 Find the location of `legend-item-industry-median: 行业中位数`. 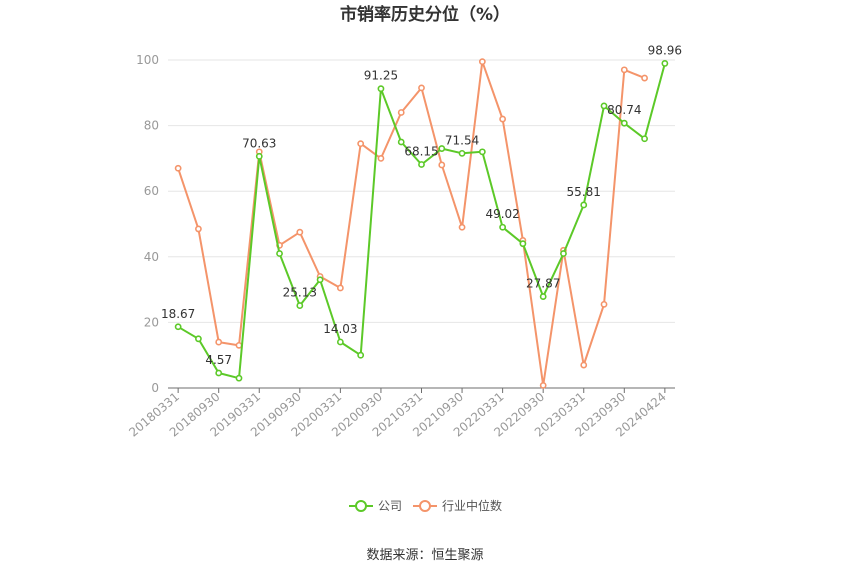

legend-item-industry-median: 行业中位数 is located at coordinates (457, 505).